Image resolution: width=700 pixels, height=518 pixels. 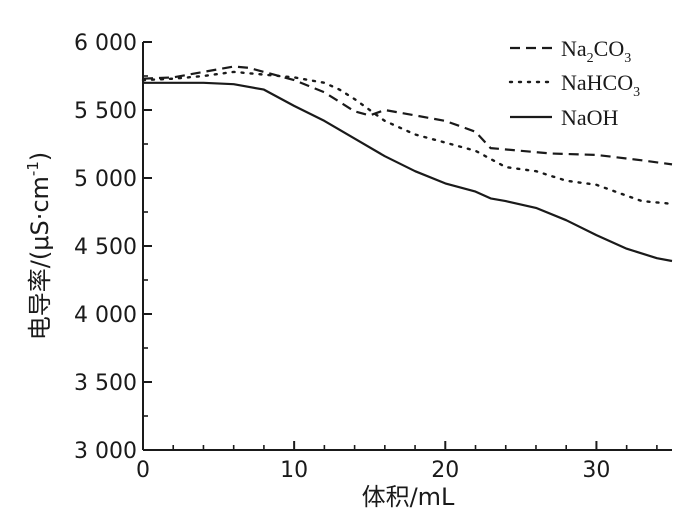 I want to click on x-tick-label: 10, so click(x=294, y=470).